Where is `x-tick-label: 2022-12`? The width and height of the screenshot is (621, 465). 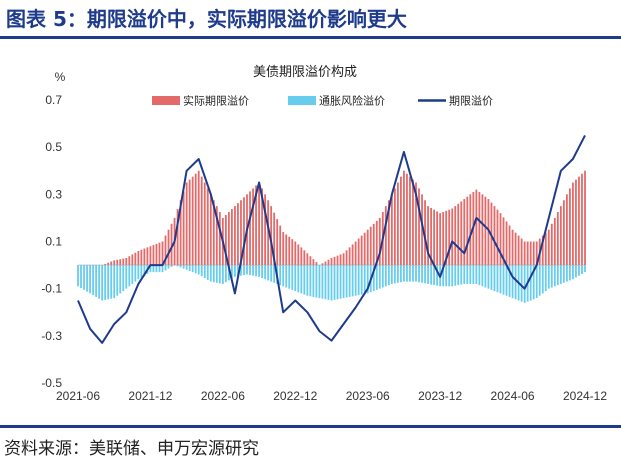 x-tick-label: 2022-12 is located at coordinates (295, 396).